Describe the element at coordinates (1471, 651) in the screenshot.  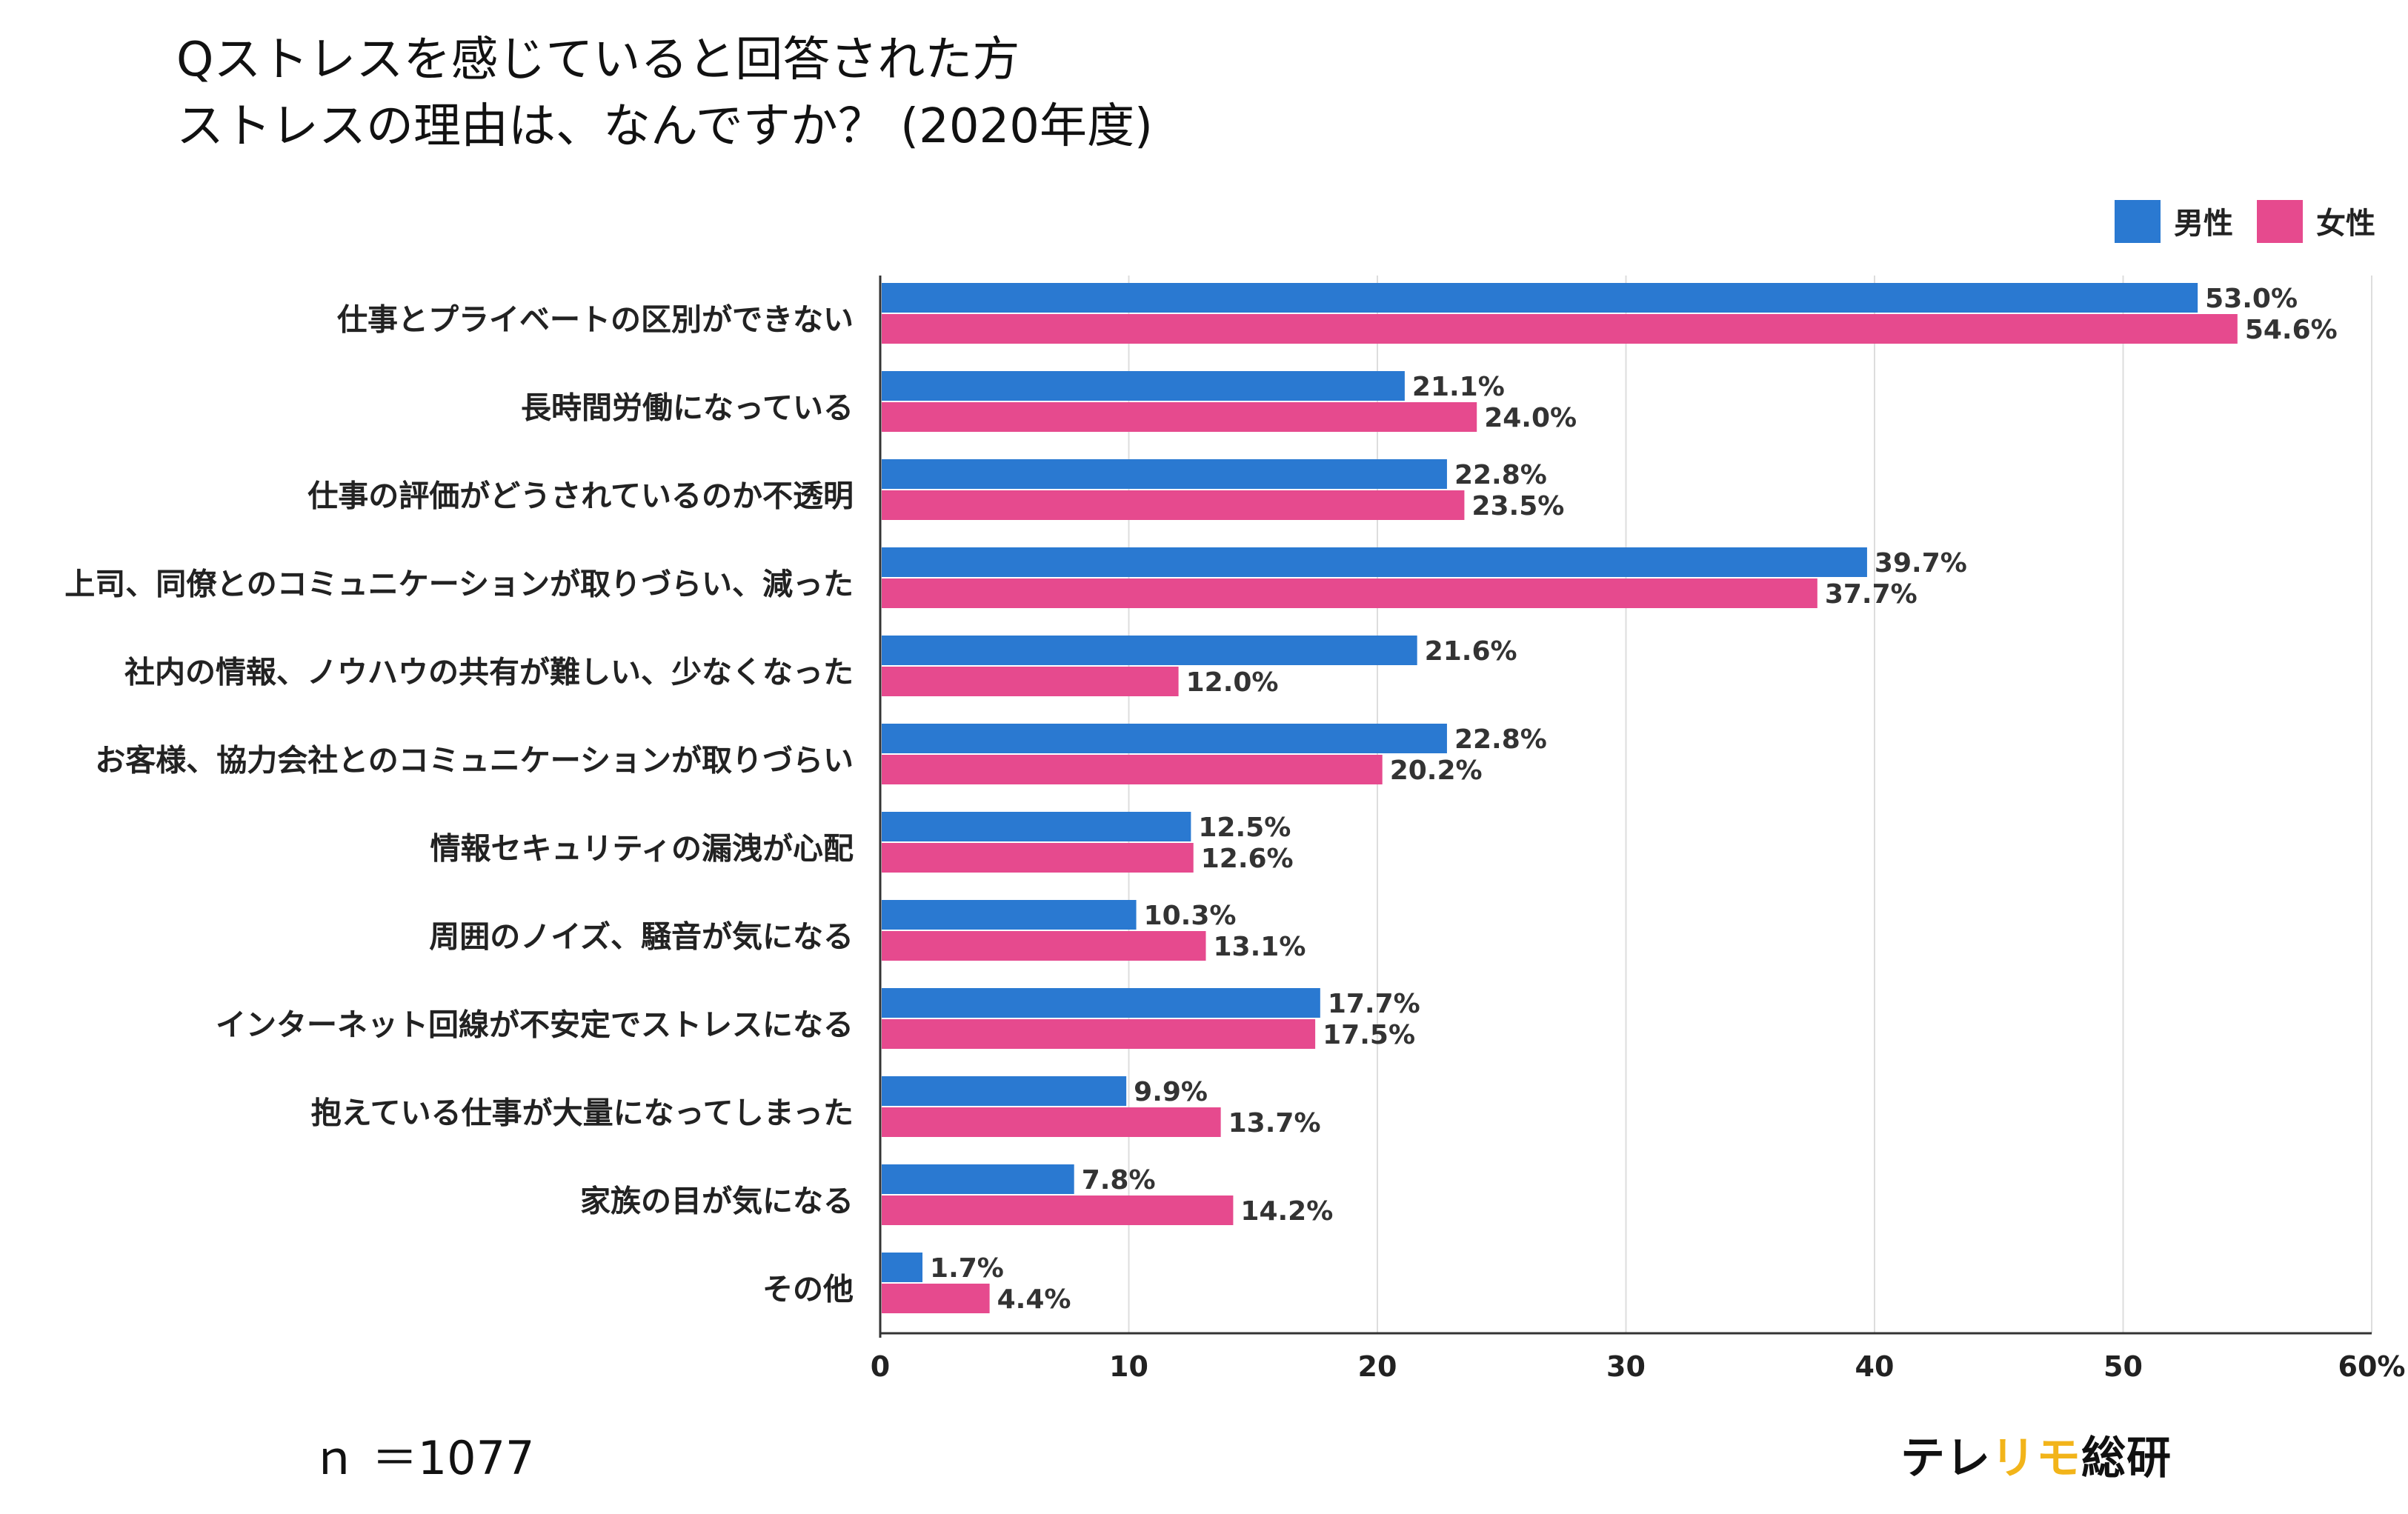
I see `data-label-male: 21.6%` at that location.